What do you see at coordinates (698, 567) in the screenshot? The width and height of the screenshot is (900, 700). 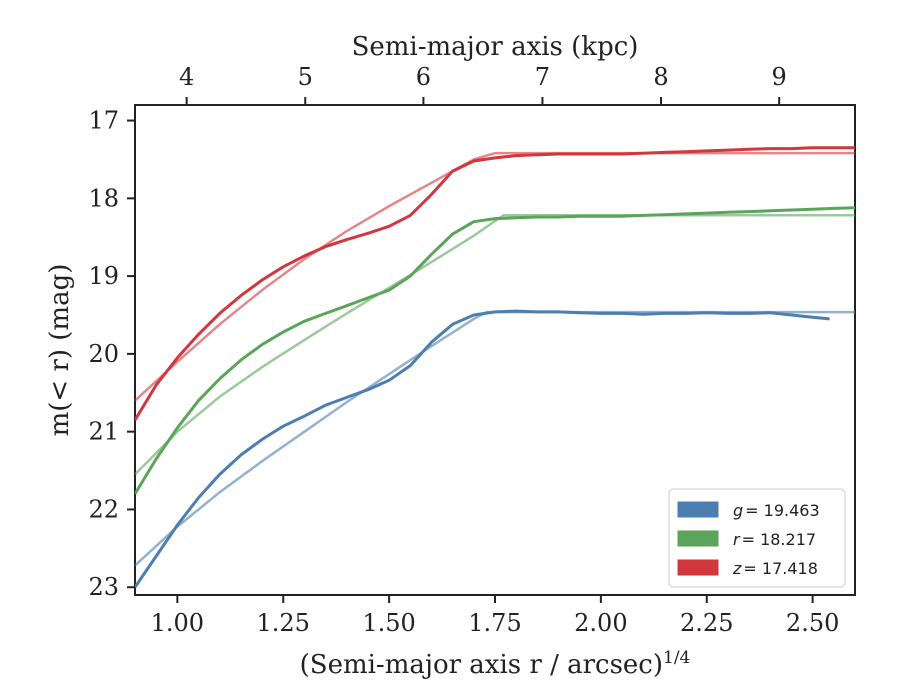 I see `legend-swatch-z` at bounding box center [698, 567].